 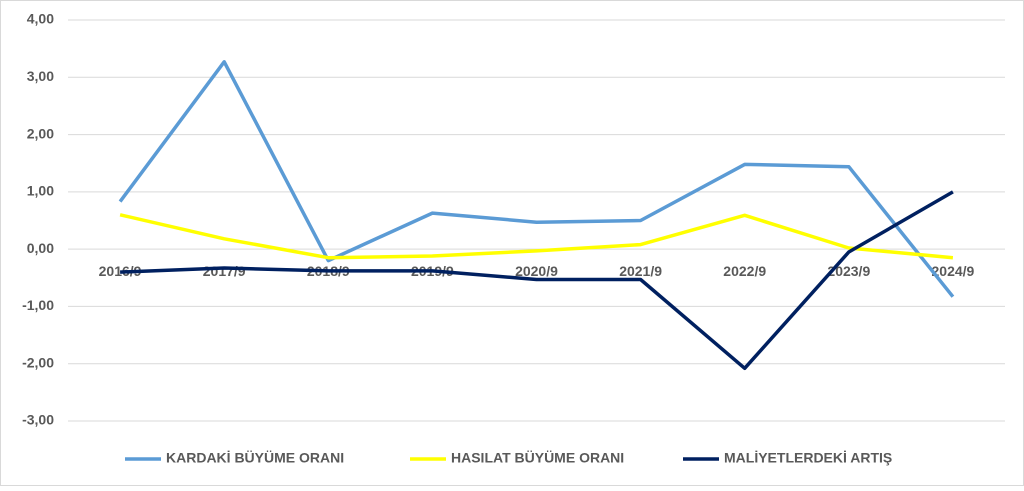 I want to click on legend-label: MALİYETLERDEKİ ARTIŞ, so click(x=808, y=458).